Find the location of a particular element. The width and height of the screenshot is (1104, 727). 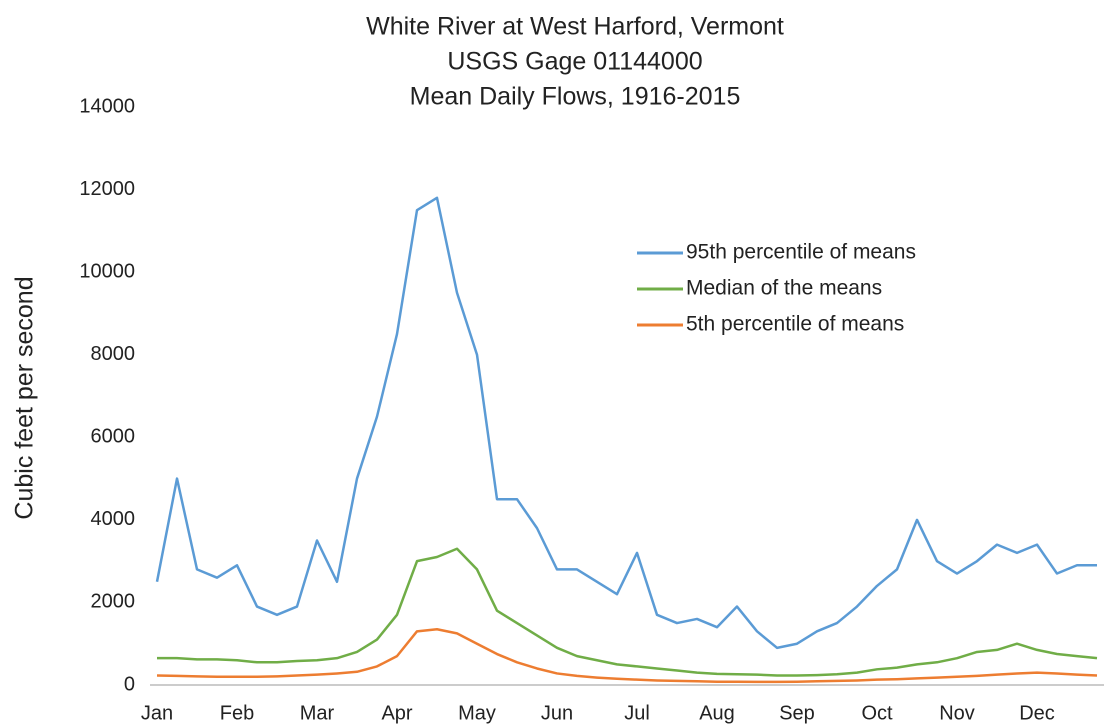

x-tick-label: Apr is located at coordinates (396, 713).